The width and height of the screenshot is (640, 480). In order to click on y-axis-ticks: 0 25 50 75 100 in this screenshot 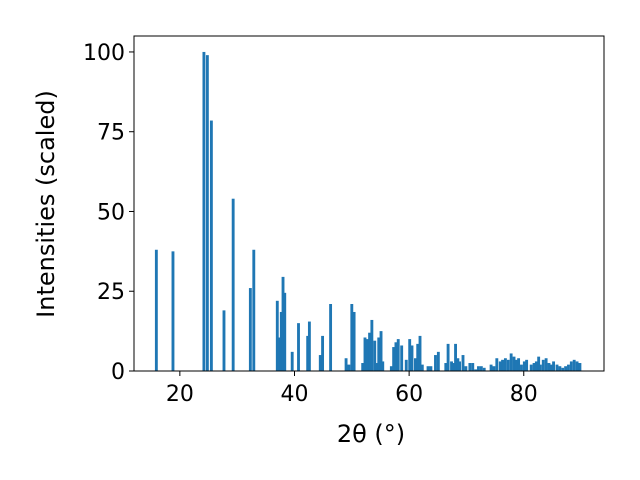, I will do `click(108, 213)`.